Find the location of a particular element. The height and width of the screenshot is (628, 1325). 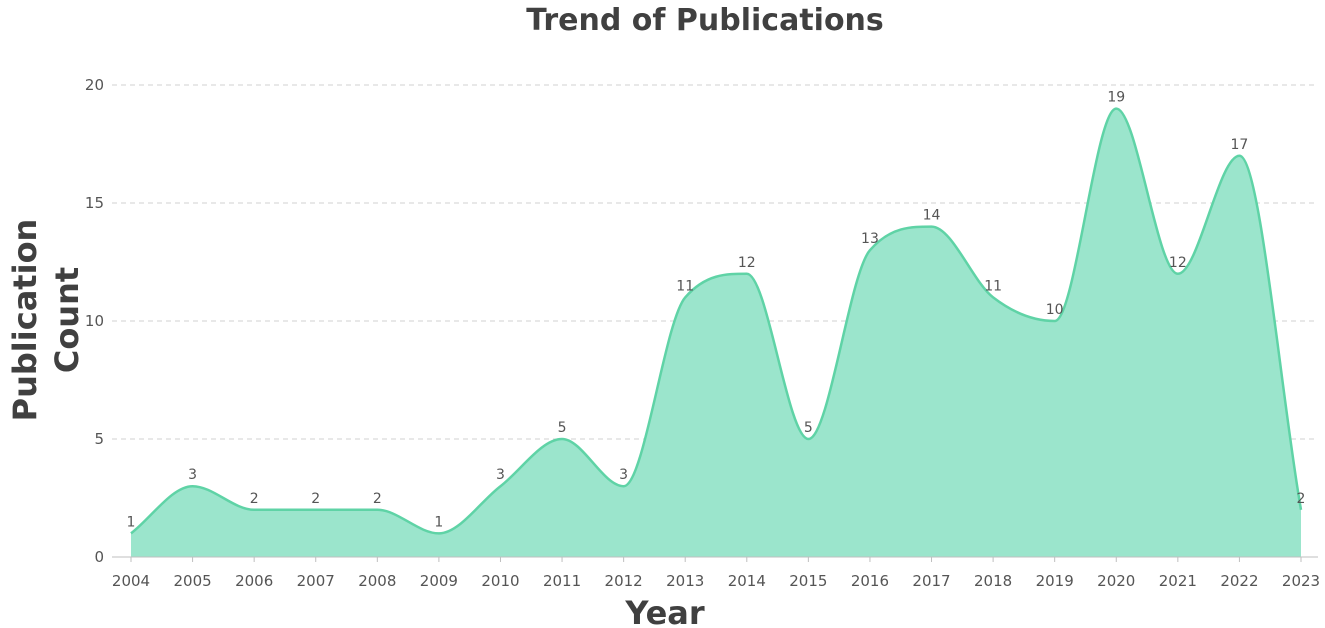

data-label: 17 is located at coordinates (1240, 145).